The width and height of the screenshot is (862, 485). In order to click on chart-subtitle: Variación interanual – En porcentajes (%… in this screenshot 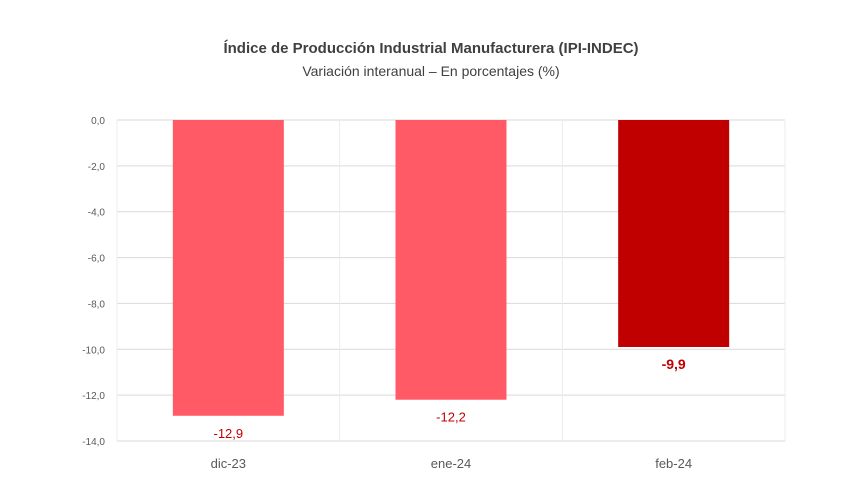, I will do `click(431, 71)`.